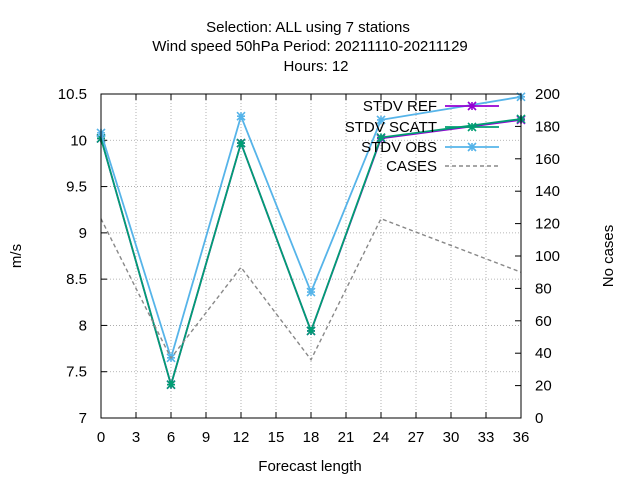  I want to click on x-tick-label: 30, so click(451, 437).